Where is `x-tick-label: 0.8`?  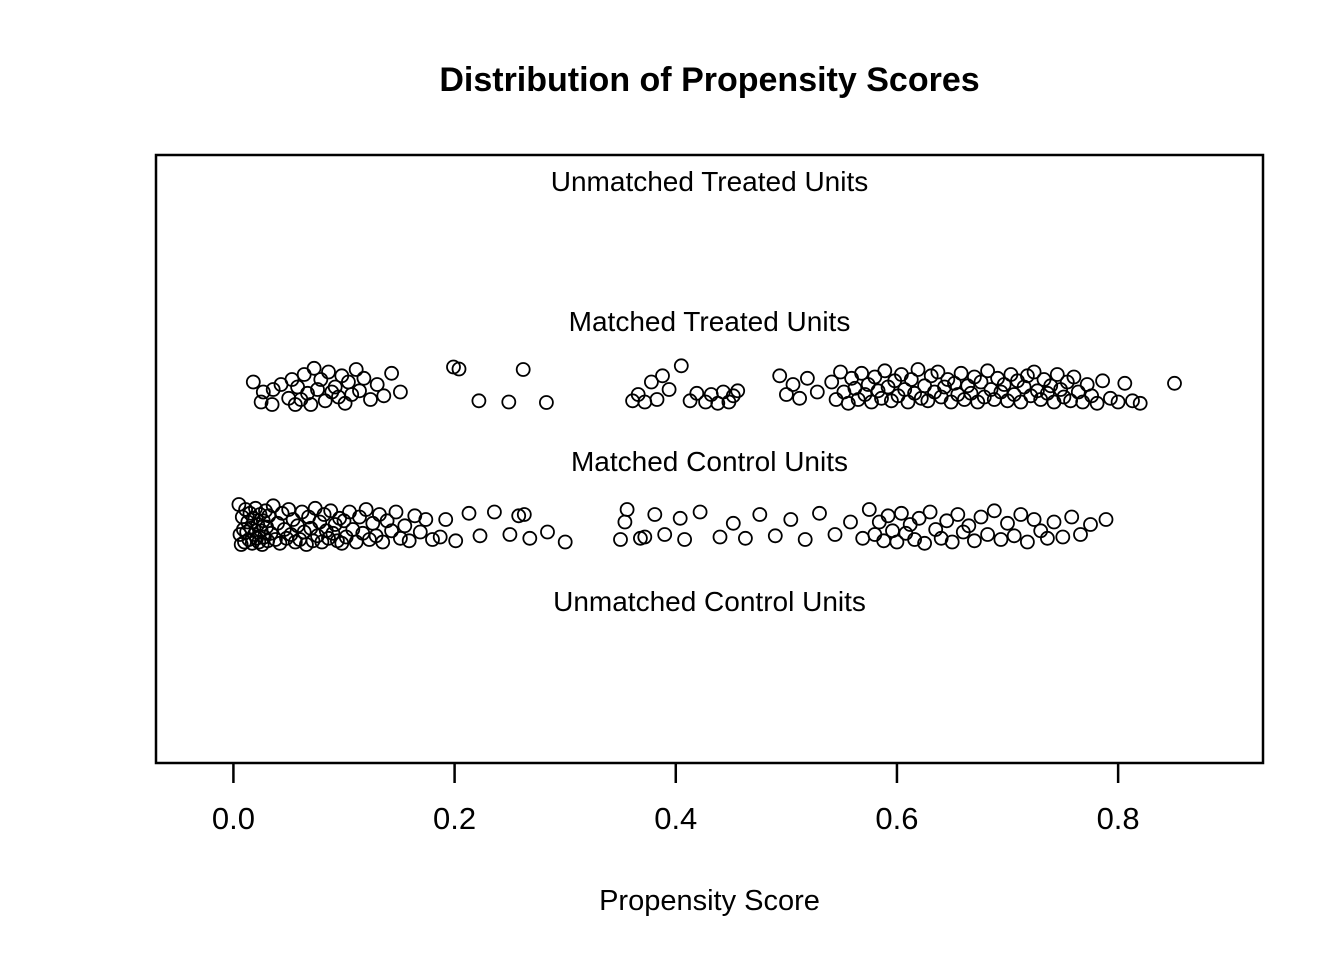 x-tick-label: 0.8 is located at coordinates (1118, 818).